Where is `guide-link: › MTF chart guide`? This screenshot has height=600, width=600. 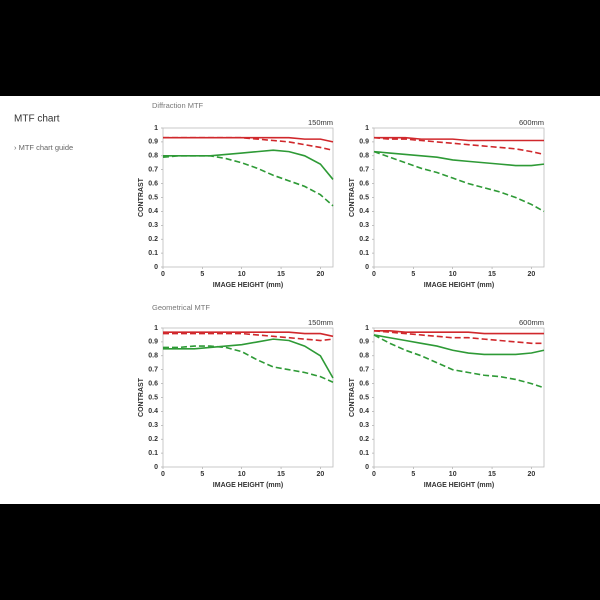 guide-link: › MTF chart guide is located at coordinates (43, 147).